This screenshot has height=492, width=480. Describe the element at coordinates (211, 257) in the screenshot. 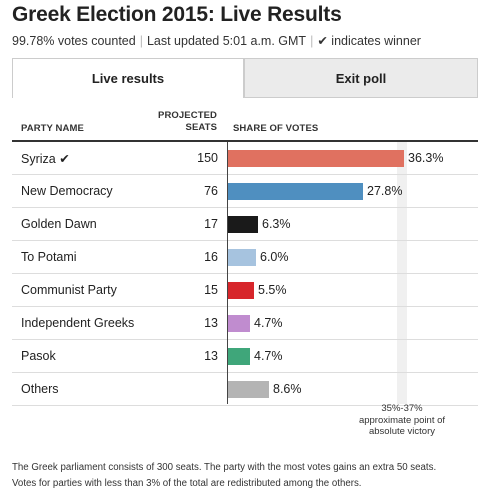

I see `projected-seats: 16` at that location.